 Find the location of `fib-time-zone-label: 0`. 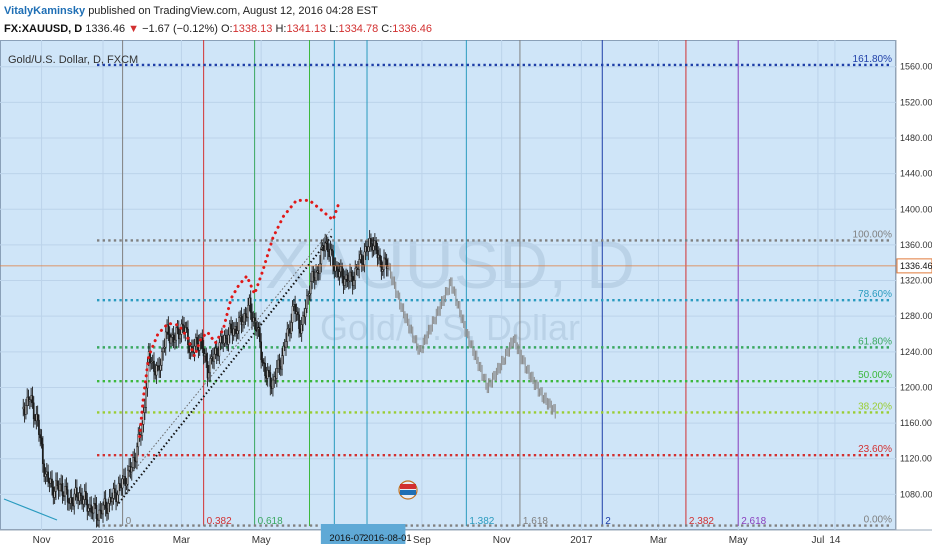

fib-time-zone-label: 0 is located at coordinates (129, 521).